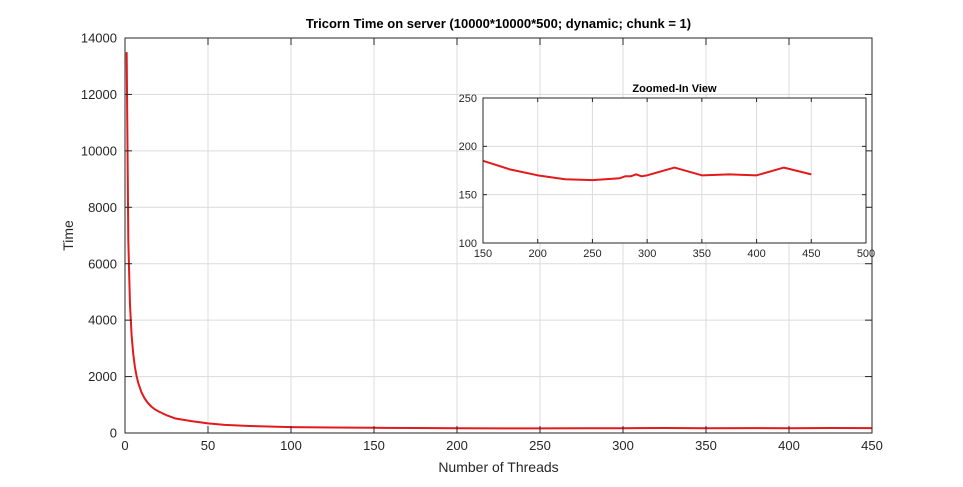  What do you see at coordinates (68, 235) in the screenshot?
I see `y-axis-label: Time` at bounding box center [68, 235].